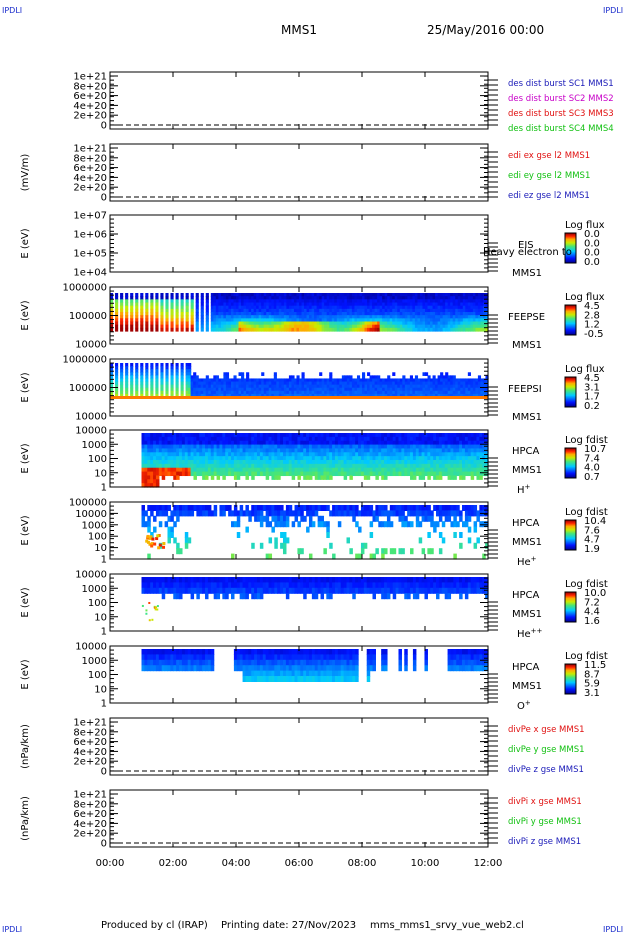 The width and height of the screenshot is (630, 934). I want to click on legend-entry: divPe z gse MMS1, so click(546, 770).